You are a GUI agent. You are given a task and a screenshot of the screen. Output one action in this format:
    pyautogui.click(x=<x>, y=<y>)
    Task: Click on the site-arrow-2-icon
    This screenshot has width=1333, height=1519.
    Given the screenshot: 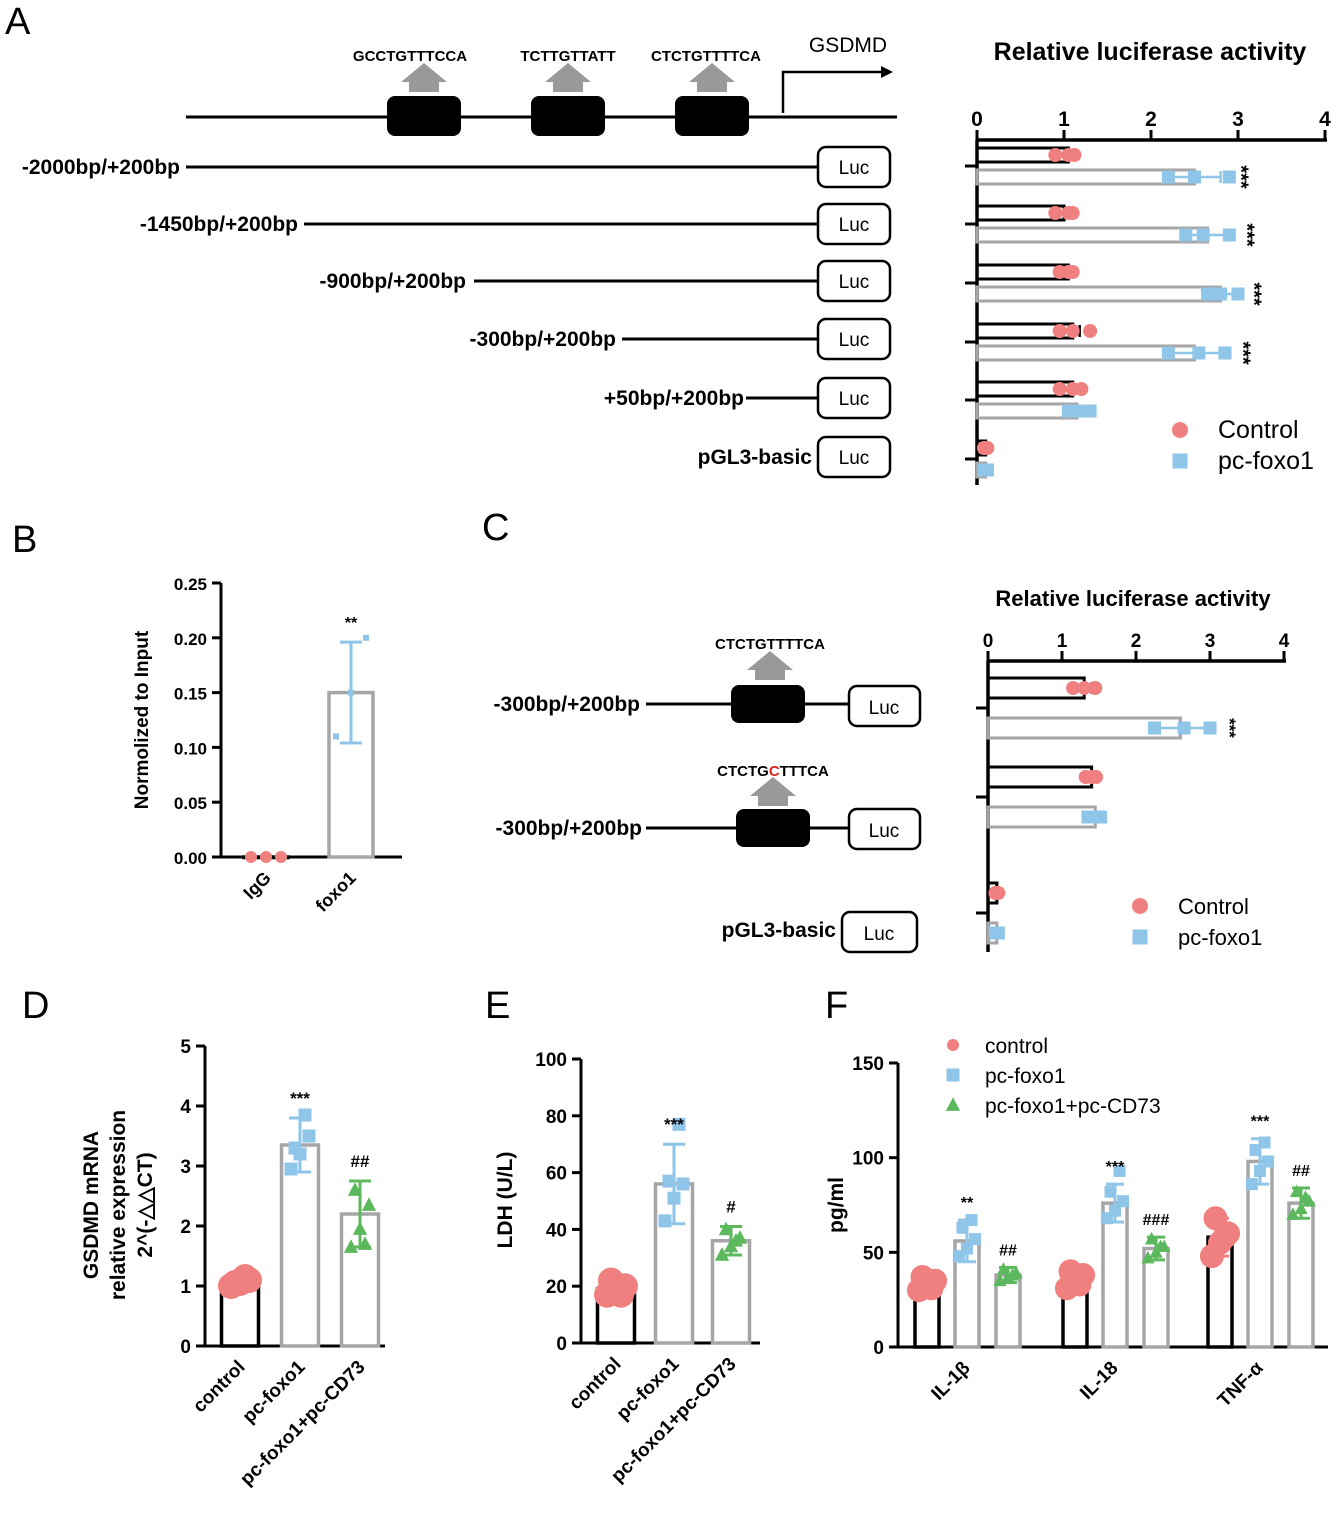 What is the action you would take?
    pyautogui.click(x=568, y=77)
    